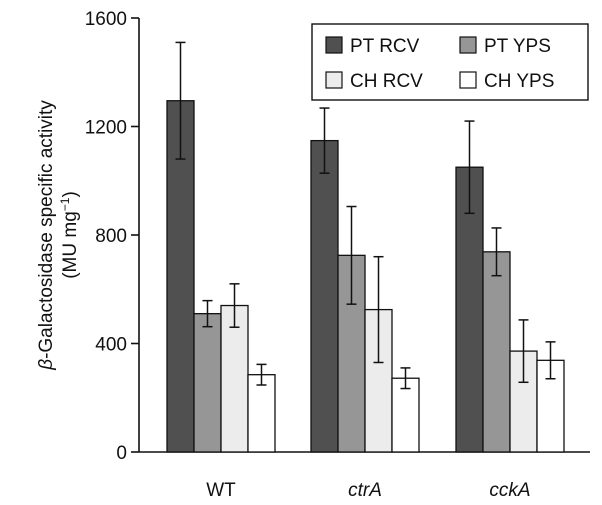 This screenshot has height=505, width=602. I want to click on y-tick-label: 800, so click(111, 236).